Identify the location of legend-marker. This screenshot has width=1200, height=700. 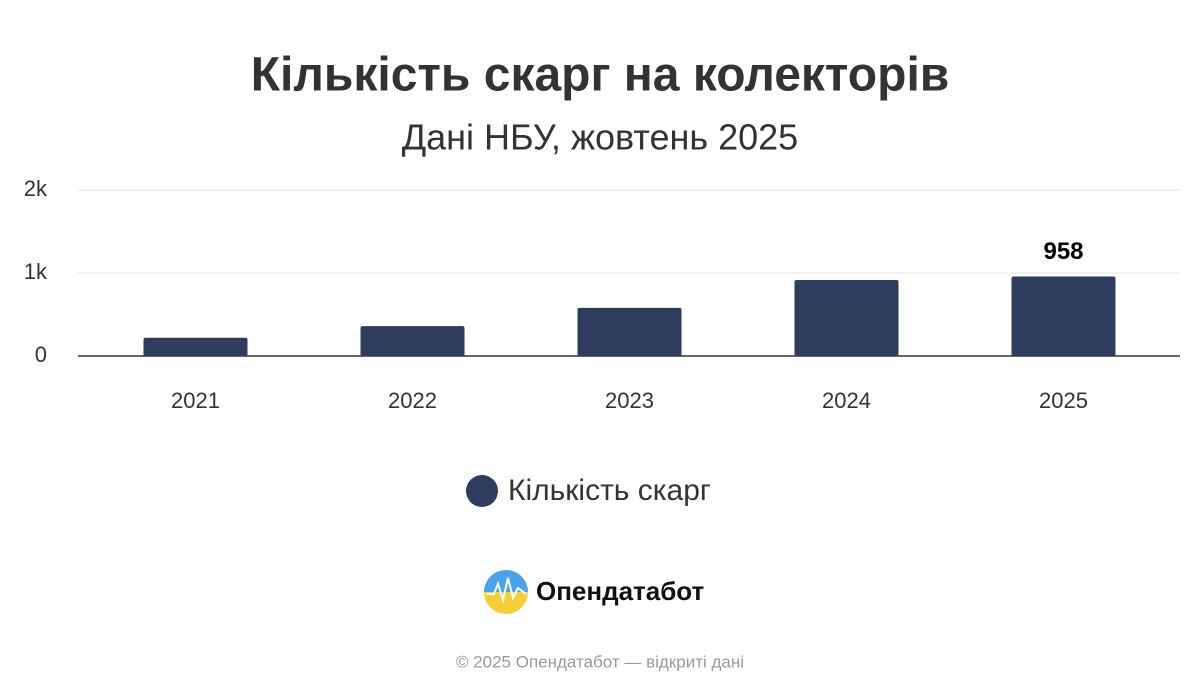
(482, 491).